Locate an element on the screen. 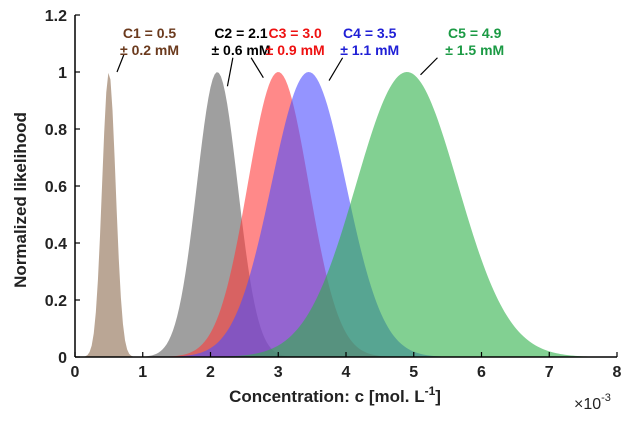  x-axis-exponent: ×10⁻³ is located at coordinates (592, 402).